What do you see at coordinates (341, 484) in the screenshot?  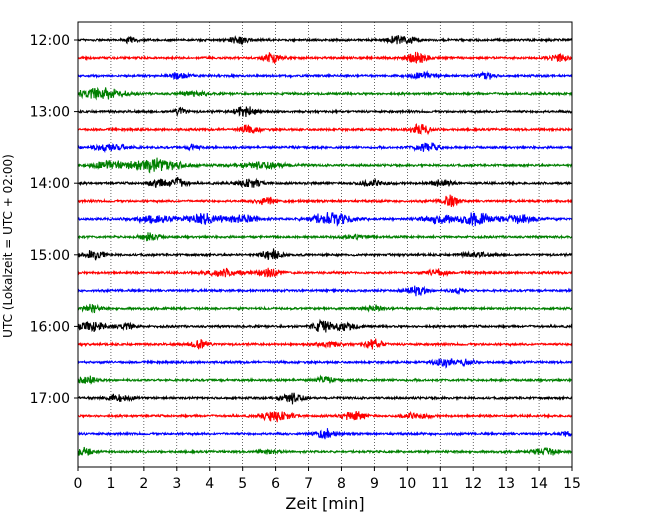 I see `x-tick-label: 8` at bounding box center [341, 484].